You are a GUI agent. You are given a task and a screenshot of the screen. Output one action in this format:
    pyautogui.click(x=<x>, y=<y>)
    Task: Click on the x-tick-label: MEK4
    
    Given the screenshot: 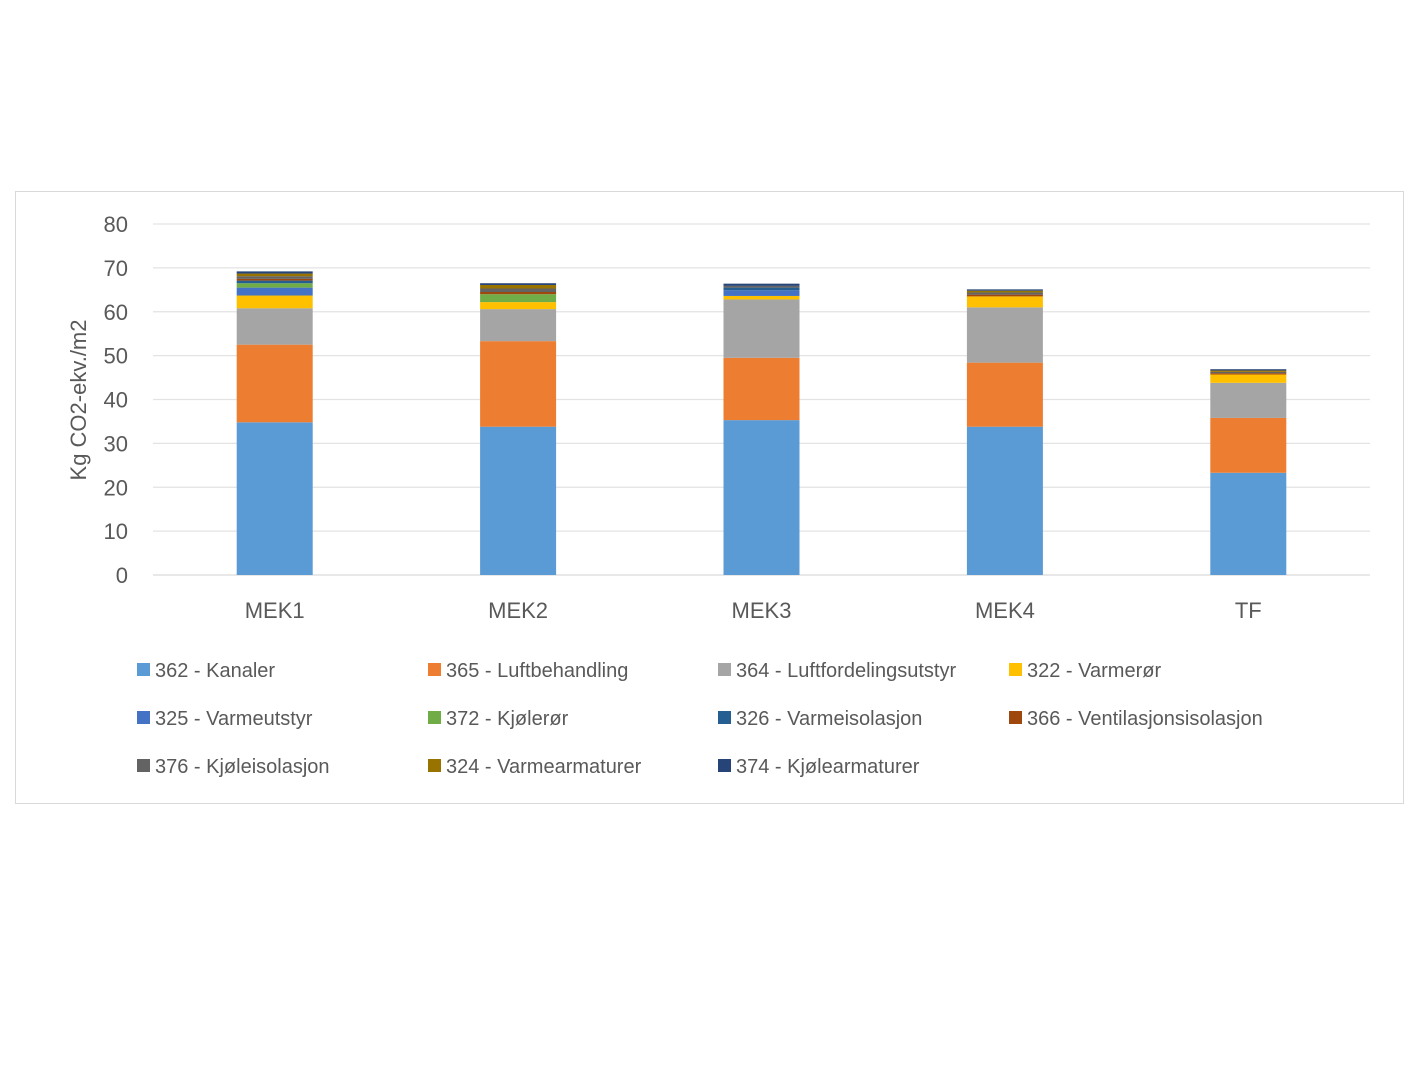 What is the action you would take?
    pyautogui.click(x=1005, y=610)
    